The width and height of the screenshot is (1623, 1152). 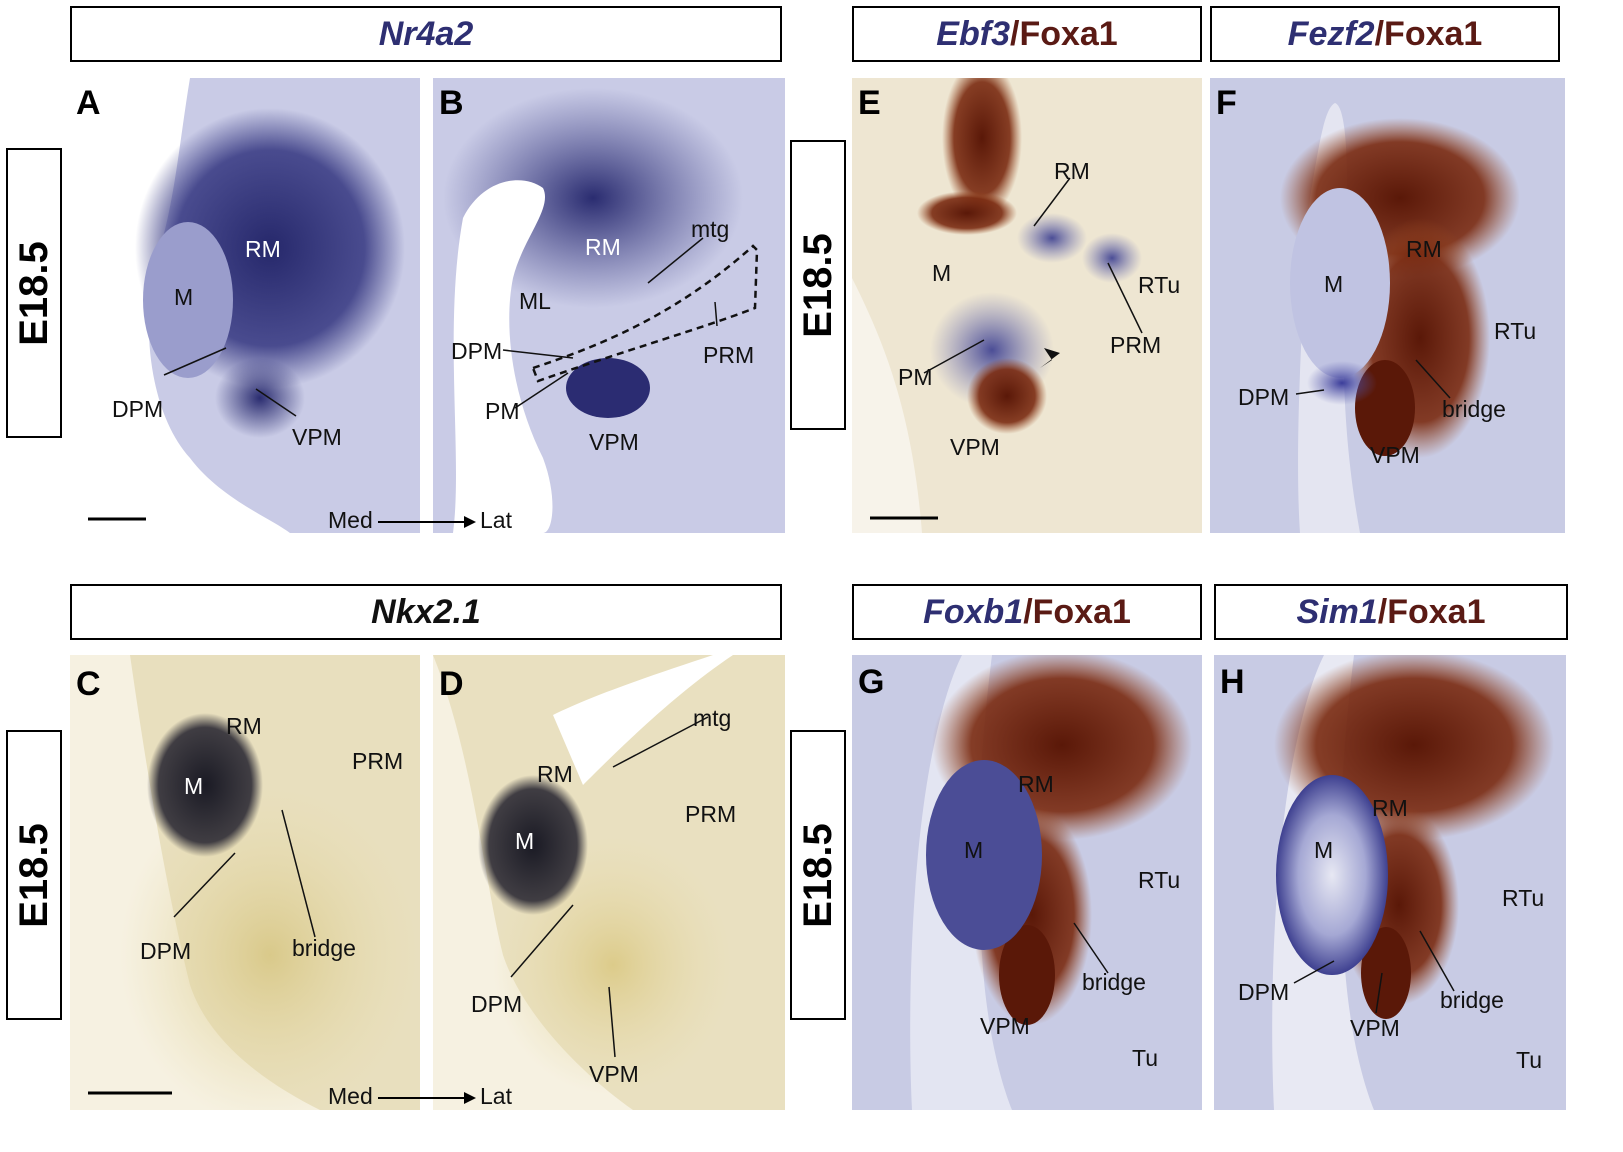 I want to click on stage-label-bottom-right: E18.5, so click(x=818, y=875).